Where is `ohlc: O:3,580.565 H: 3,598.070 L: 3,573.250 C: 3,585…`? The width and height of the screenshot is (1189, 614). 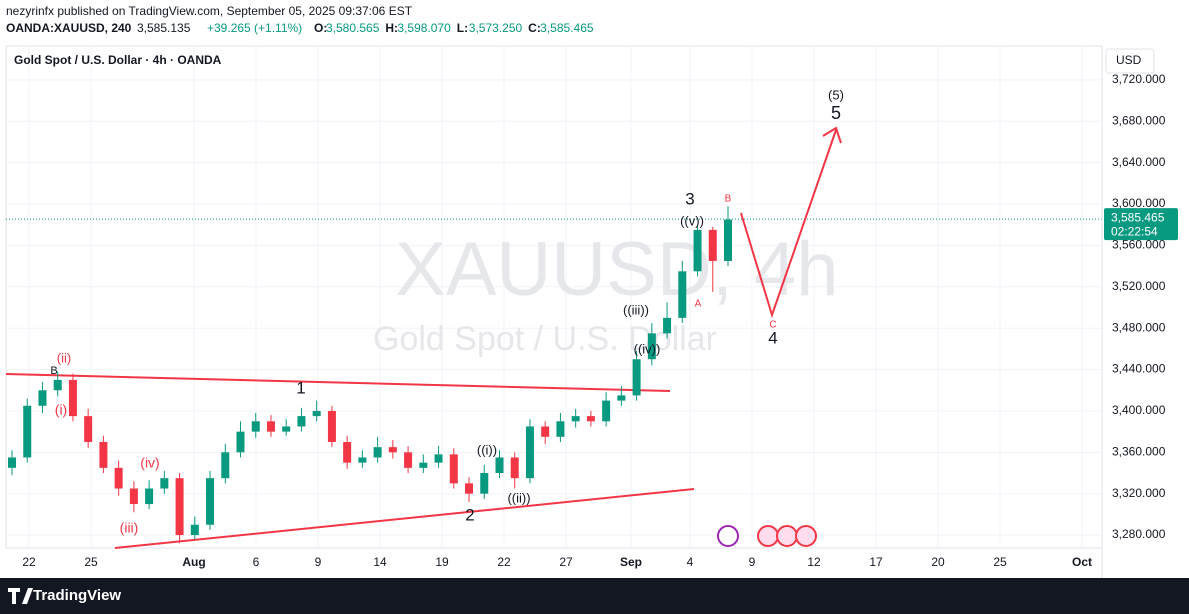 ohlc: O:3,580.565 H: 3,598.070 L: 3,573.250 C: 3,585… is located at coordinates (454, 28).